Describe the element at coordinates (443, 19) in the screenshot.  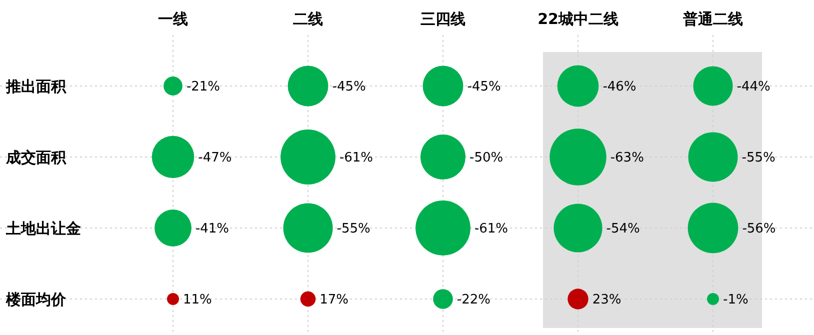
I see `x-tick-label: 三四线` at that location.